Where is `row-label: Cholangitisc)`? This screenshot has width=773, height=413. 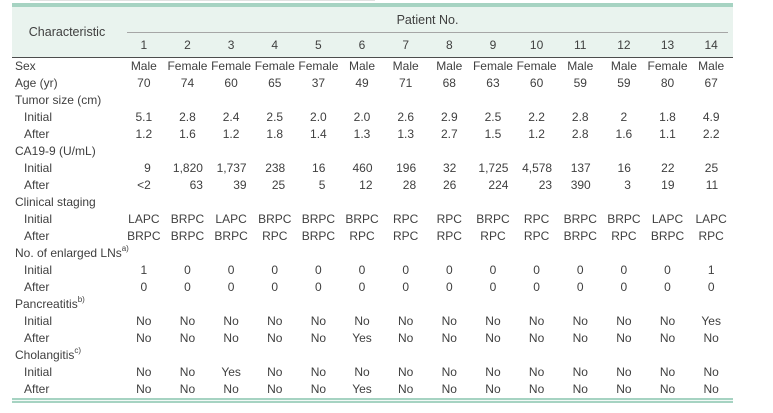
row-label: Cholangitisc) is located at coordinates (48, 354).